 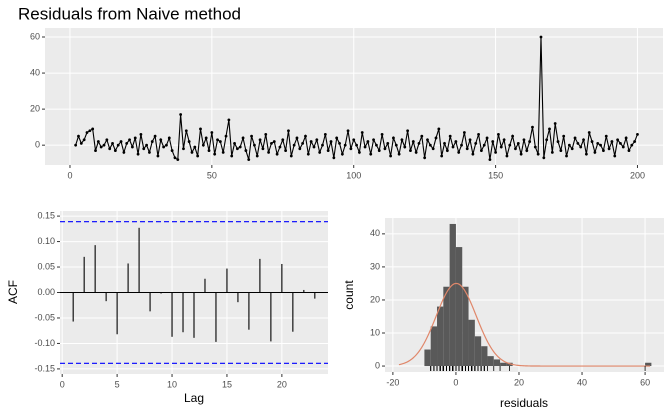 What do you see at coordinates (35, 36) in the screenshot?
I see `y-tick-label: 60` at bounding box center [35, 36].